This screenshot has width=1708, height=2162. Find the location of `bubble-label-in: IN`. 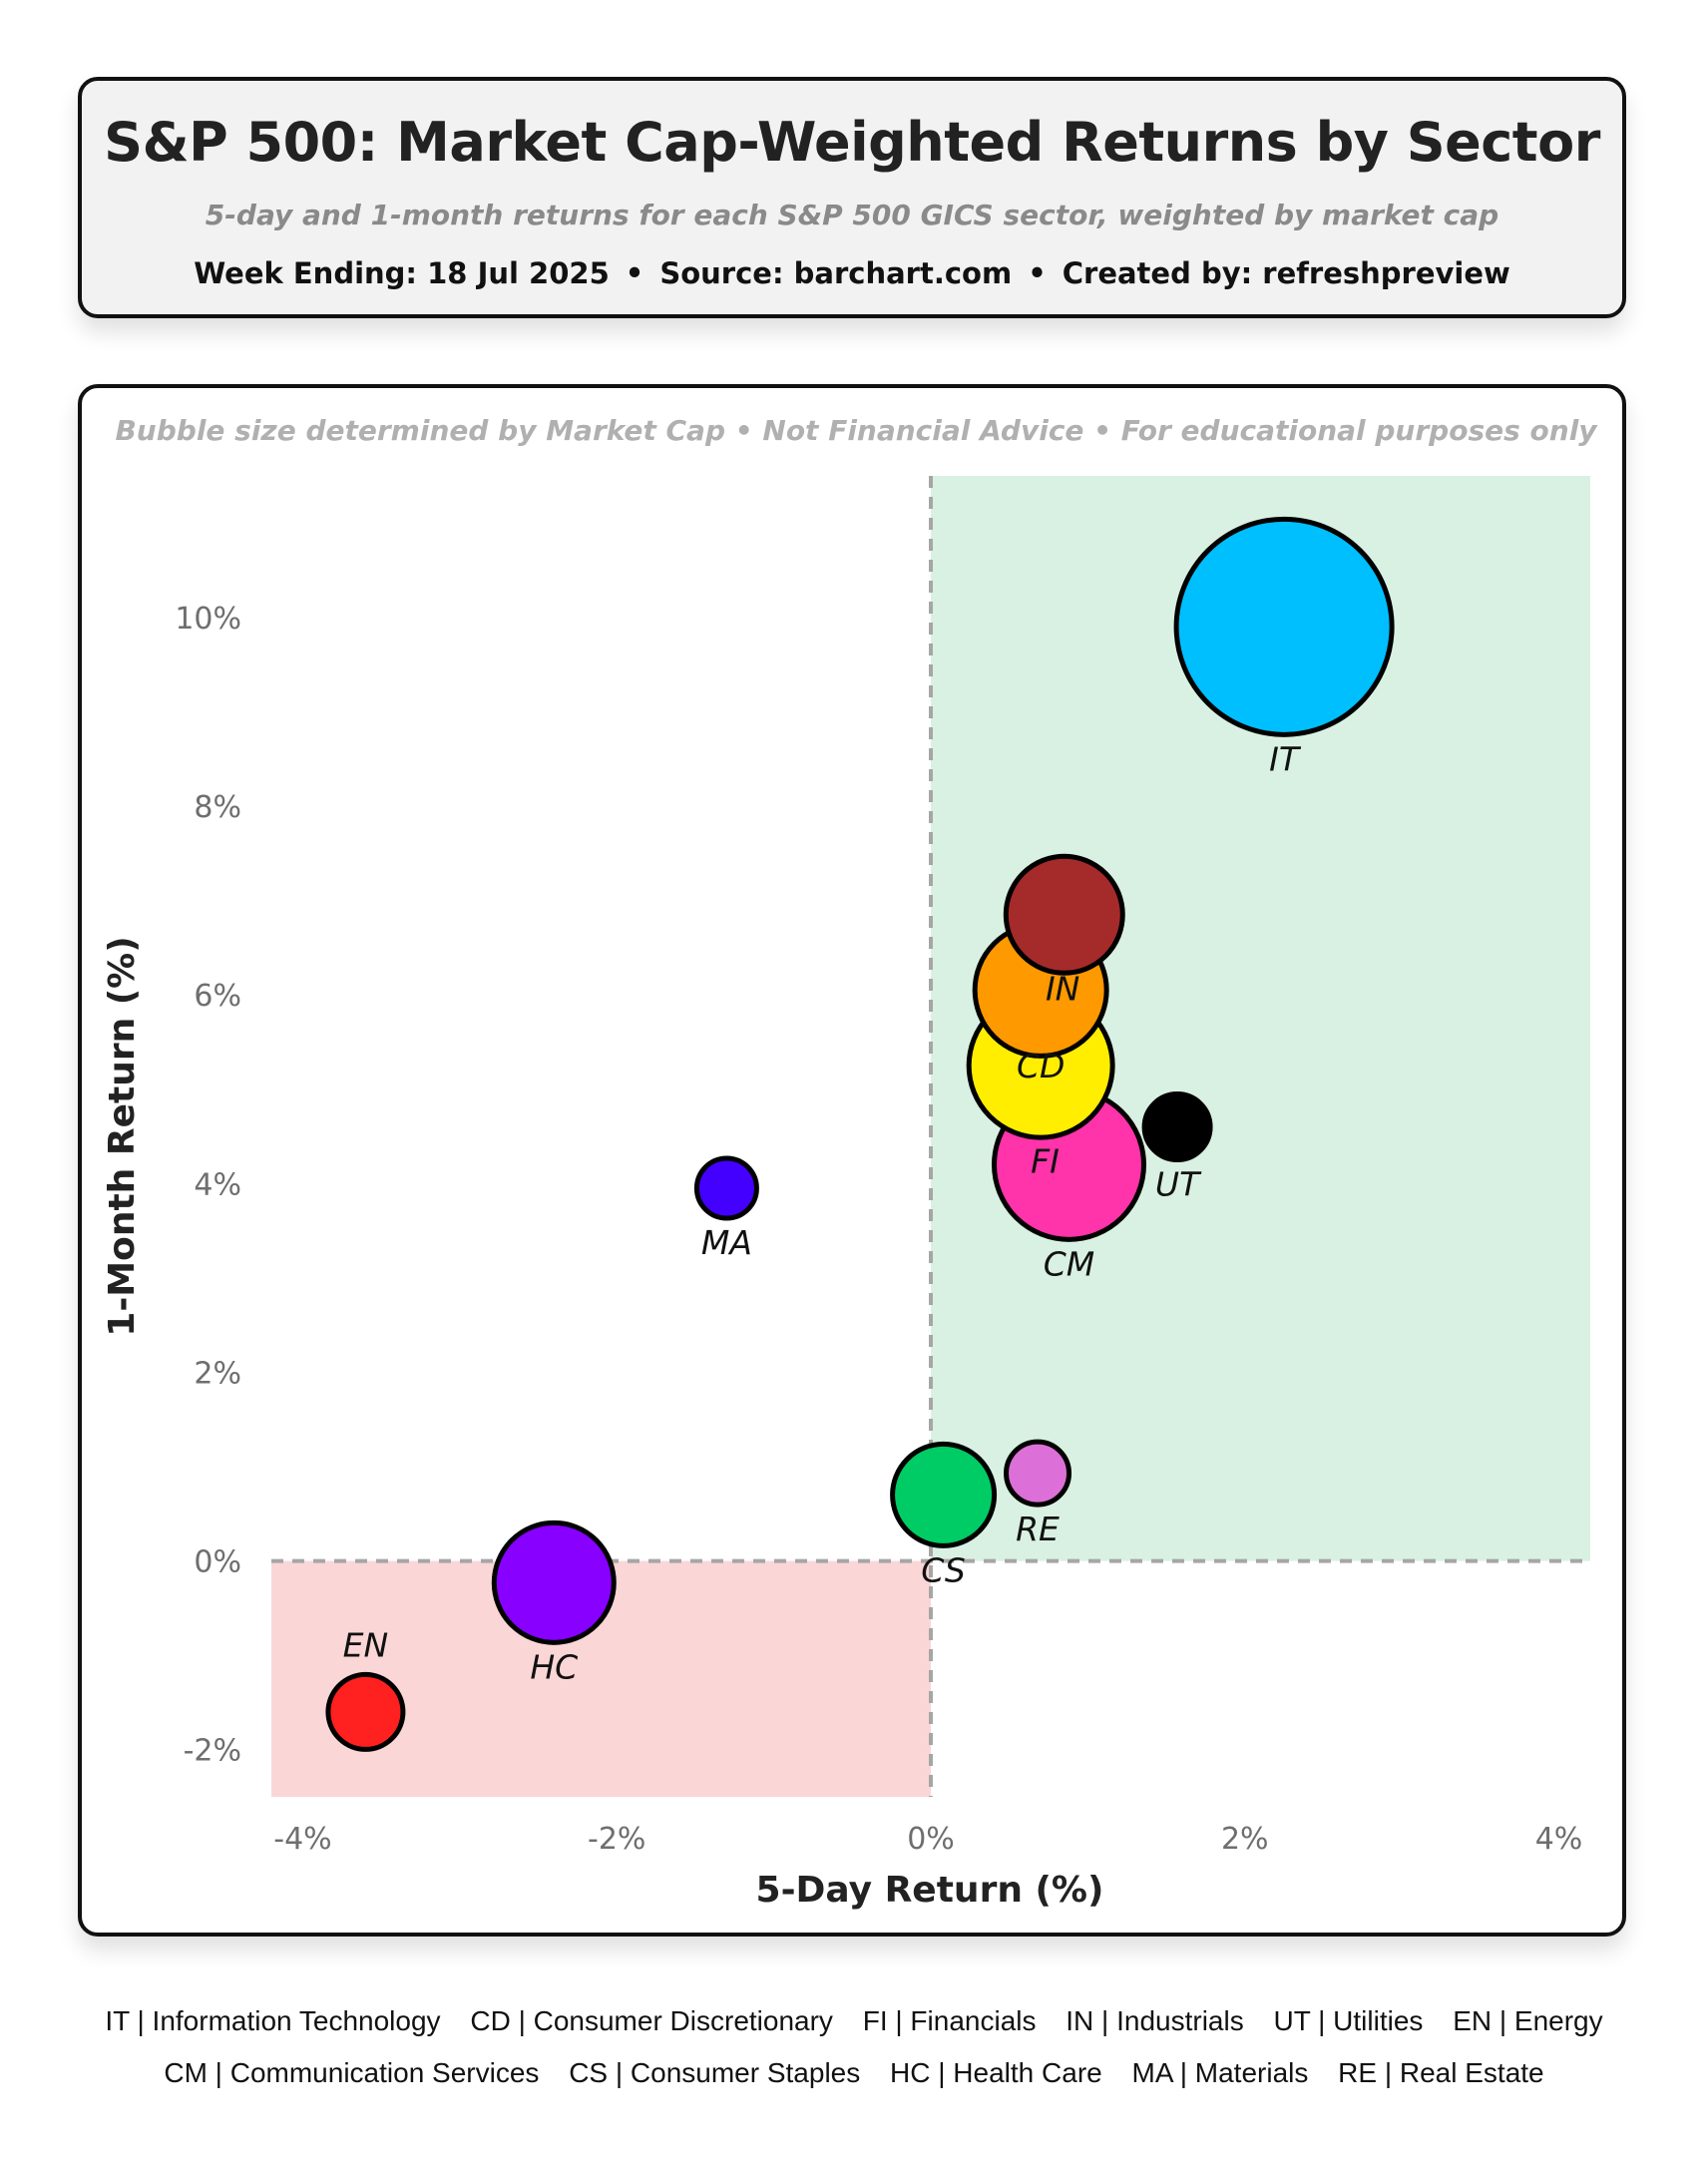

bubble-label-in: IN is located at coordinates (1062, 988).